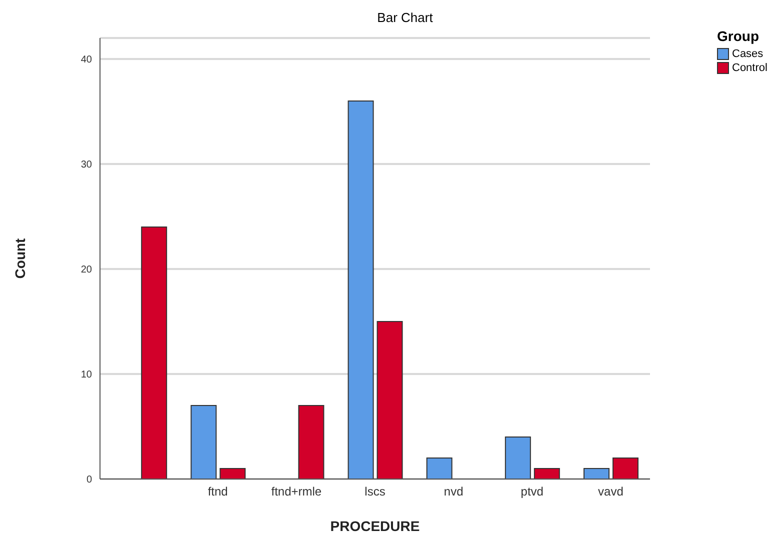  What do you see at coordinates (454, 491) in the screenshot?
I see `x-tick-label: nvd` at bounding box center [454, 491].